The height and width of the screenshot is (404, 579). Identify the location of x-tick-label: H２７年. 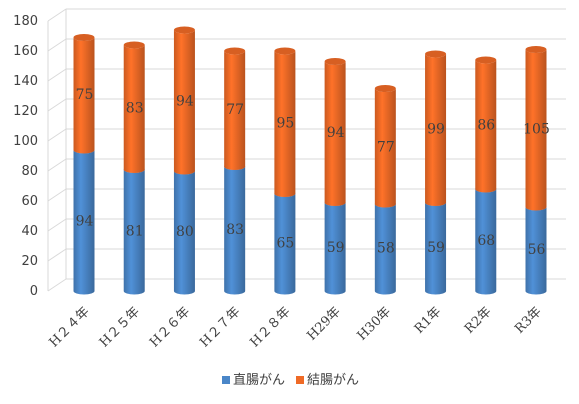
(220, 327).